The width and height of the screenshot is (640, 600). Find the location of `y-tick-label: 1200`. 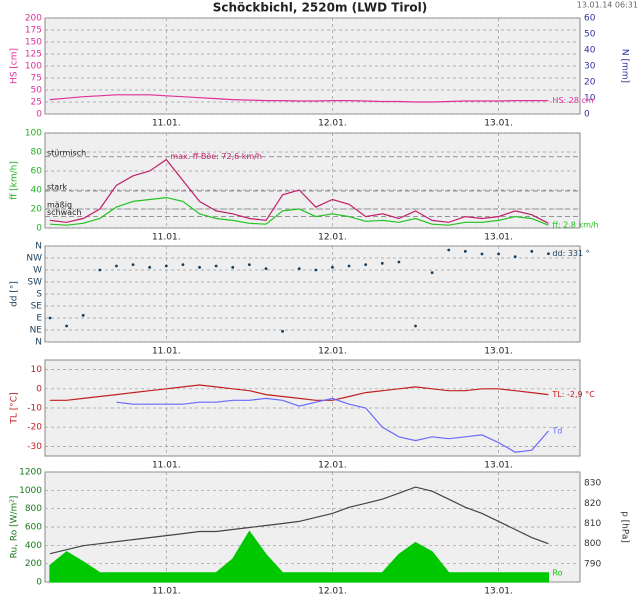

y-tick-label: 1200 is located at coordinates (30, 473).